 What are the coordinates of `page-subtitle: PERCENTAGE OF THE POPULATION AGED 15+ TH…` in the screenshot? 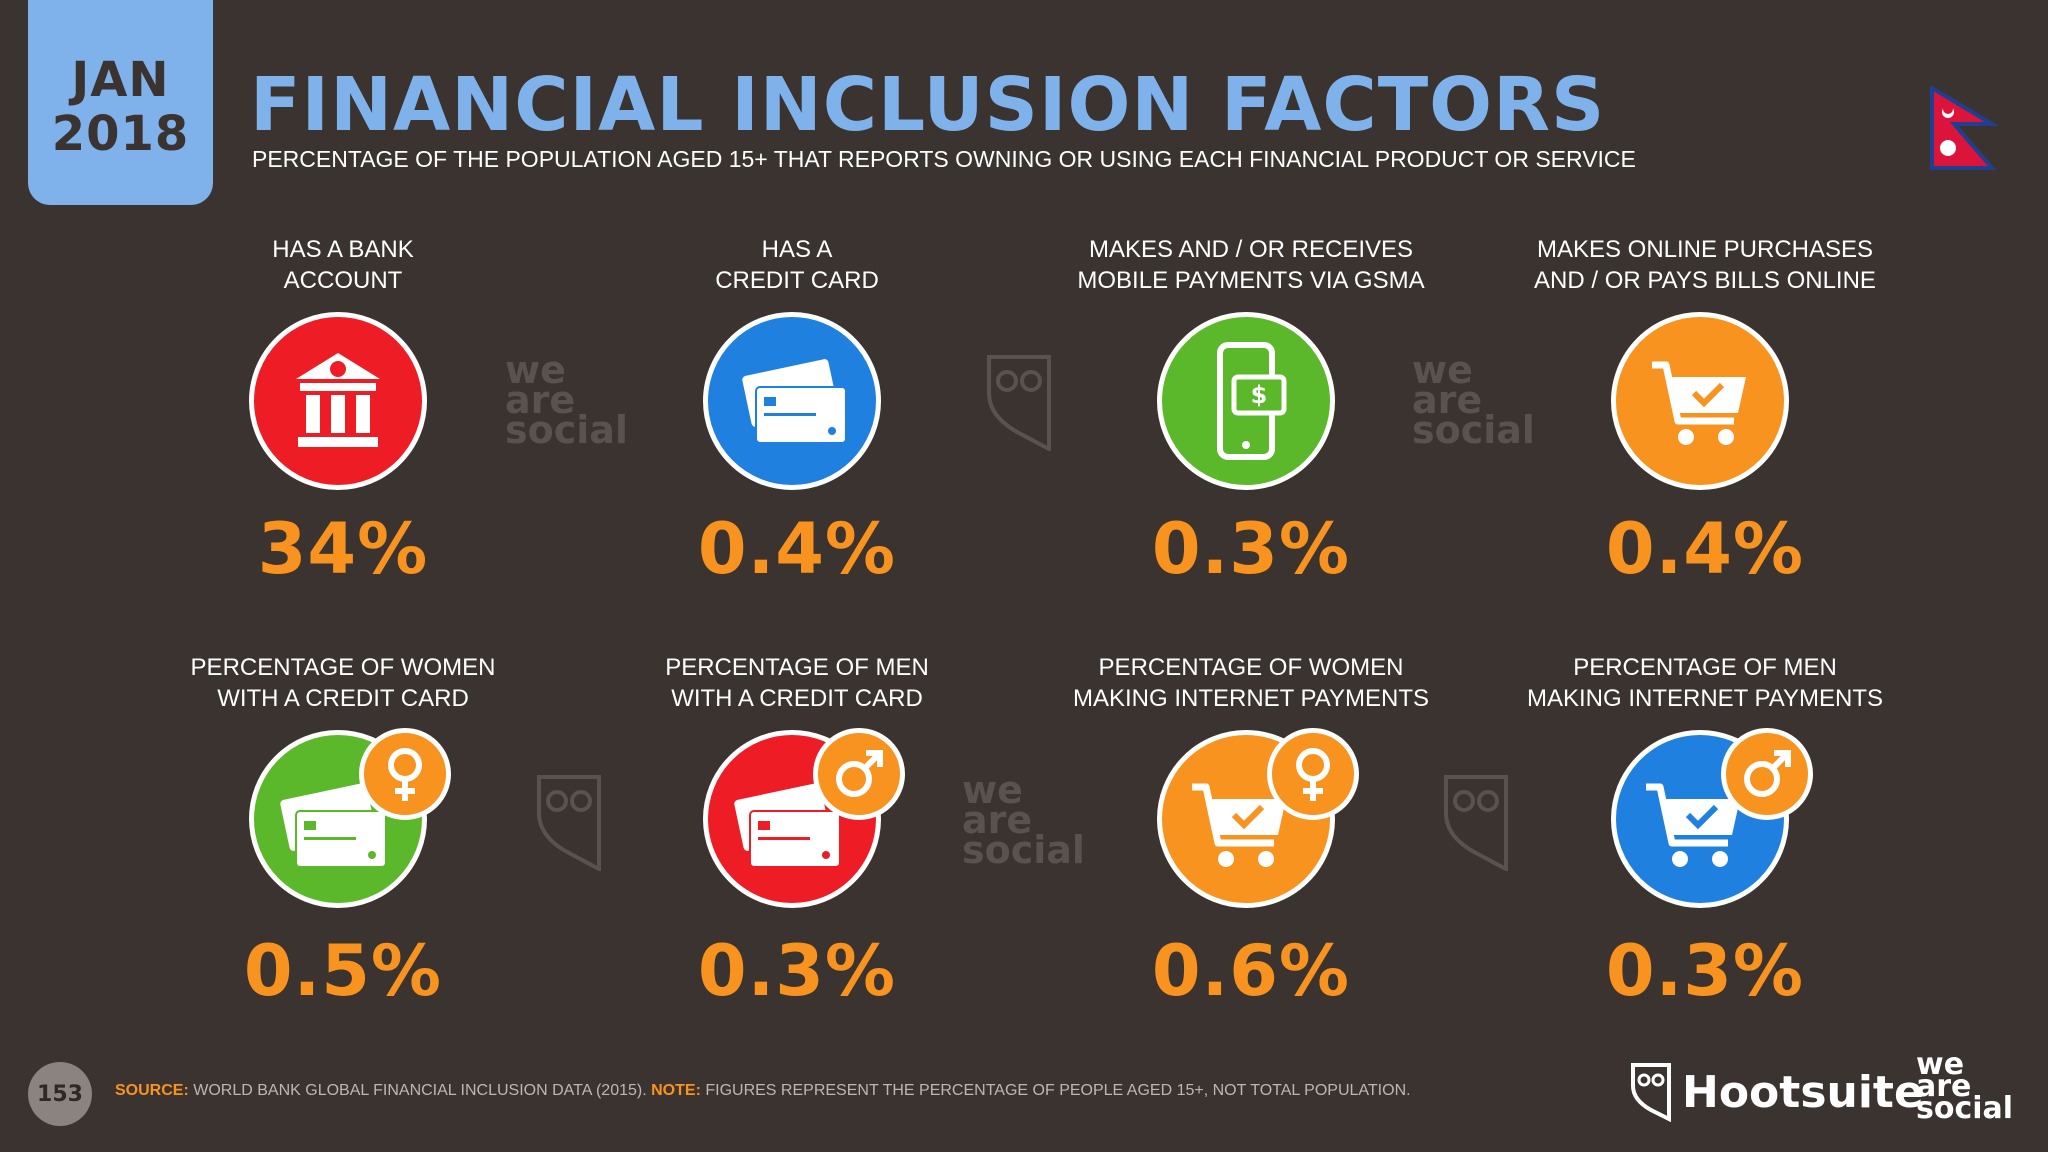 It's located at (944, 159).